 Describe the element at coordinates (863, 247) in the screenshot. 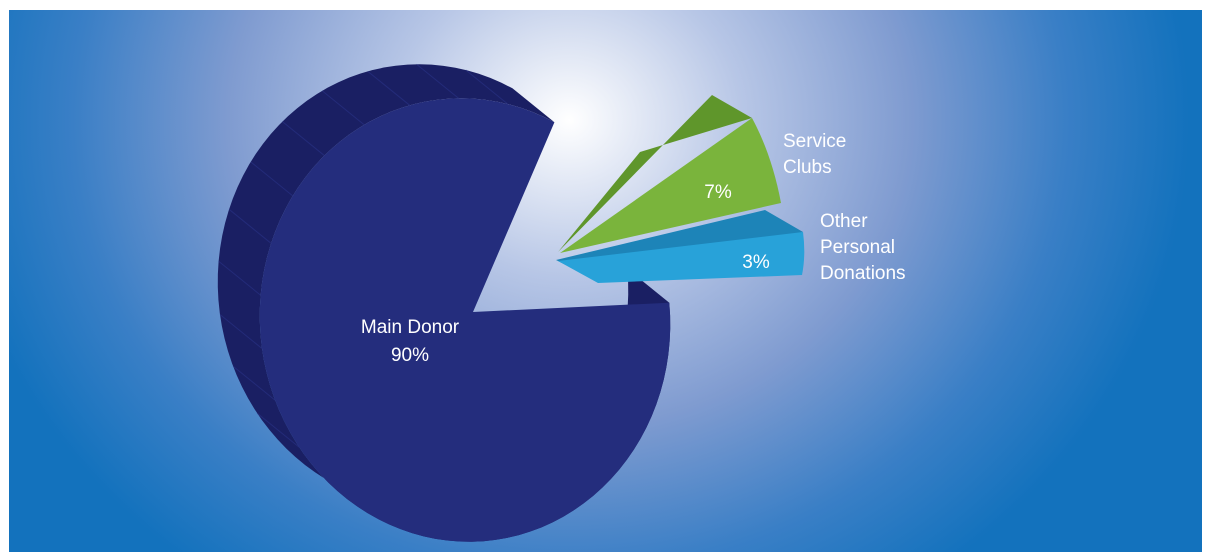

I see `label-other-donations: Other Personal Donations` at that location.